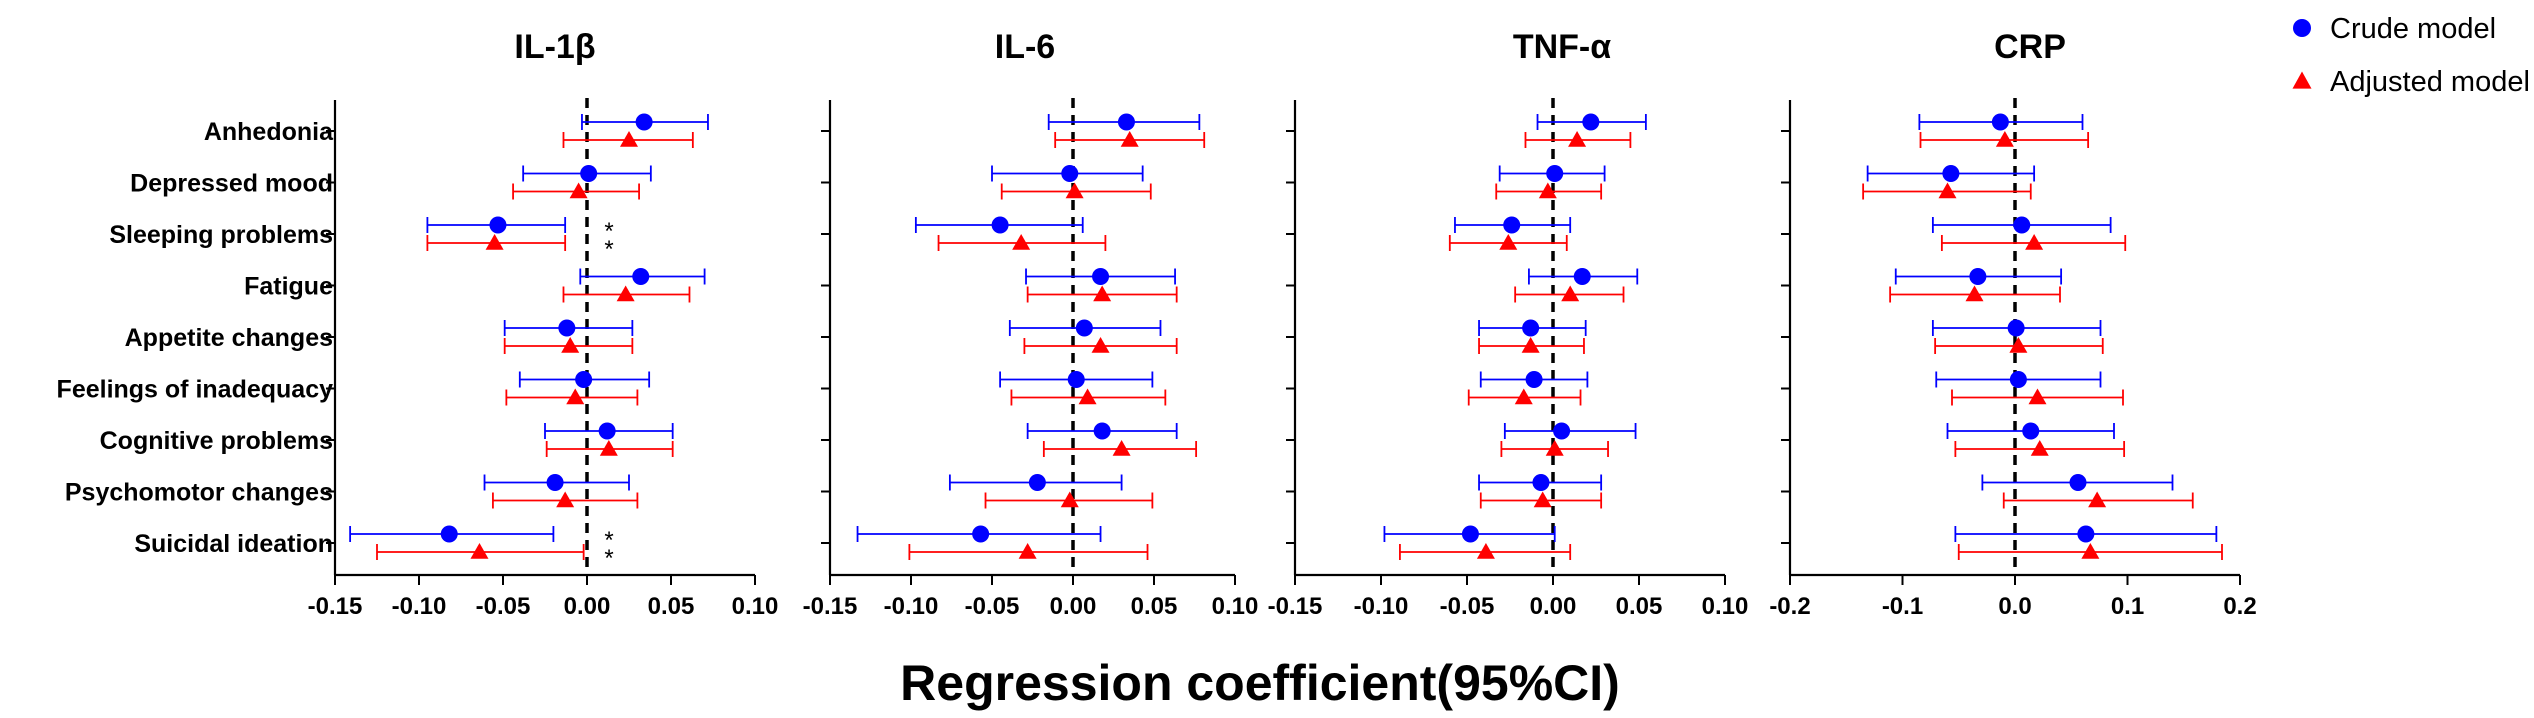  Describe the element at coordinates (1025, 47) in the screenshot. I see `panel-title: IL-6` at that location.